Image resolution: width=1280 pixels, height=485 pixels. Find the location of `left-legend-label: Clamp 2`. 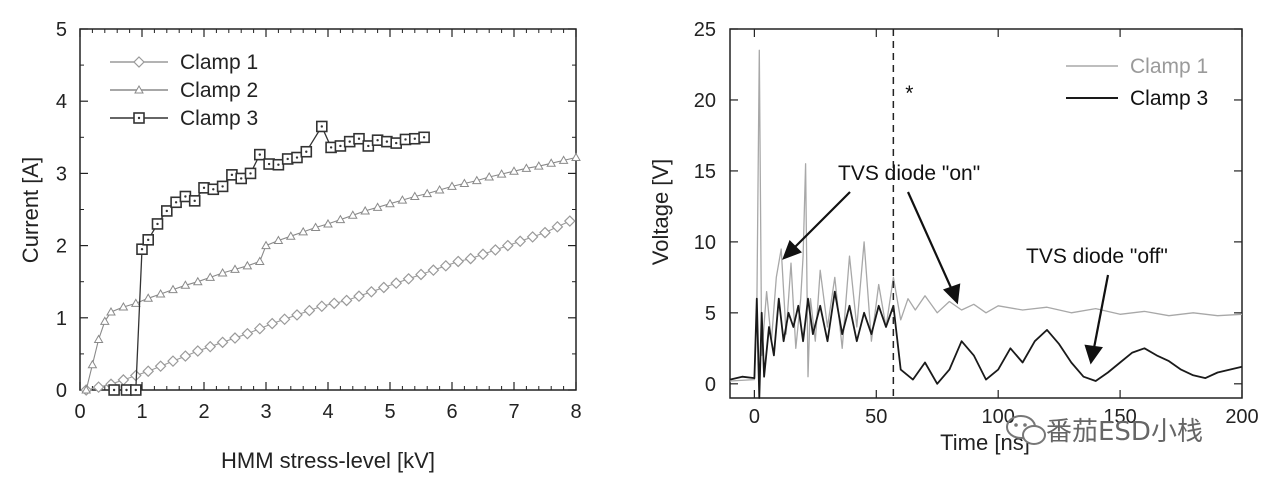

left-legend-label: Clamp 2 is located at coordinates (219, 90).